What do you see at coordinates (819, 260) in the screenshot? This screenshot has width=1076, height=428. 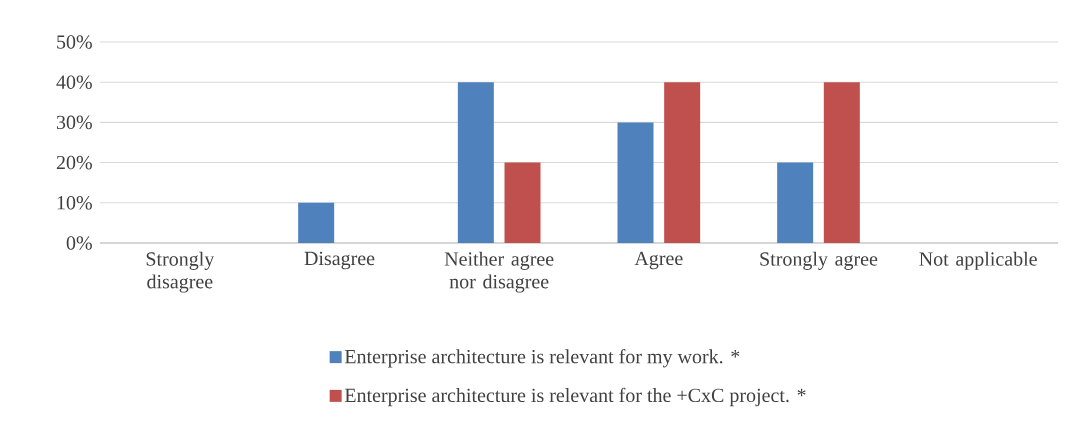 I see `x-tick-label: Strongly agree` at bounding box center [819, 260].